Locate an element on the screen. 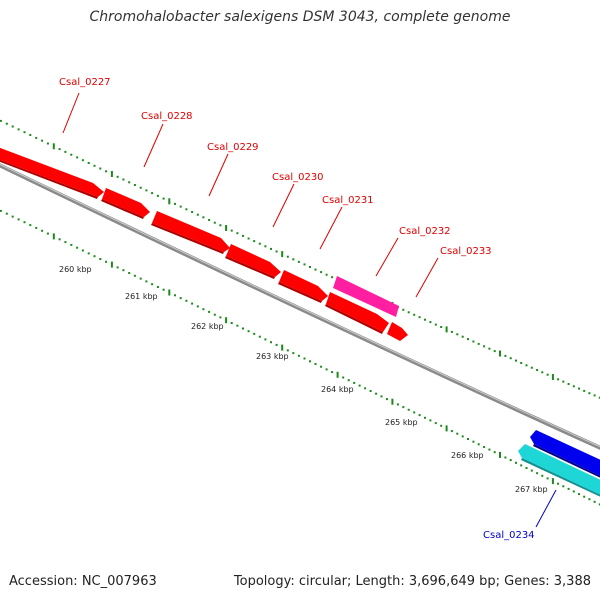 This screenshot has width=600, height=600. gene-label-csal-0231: Csal_0231 is located at coordinates (348, 200).